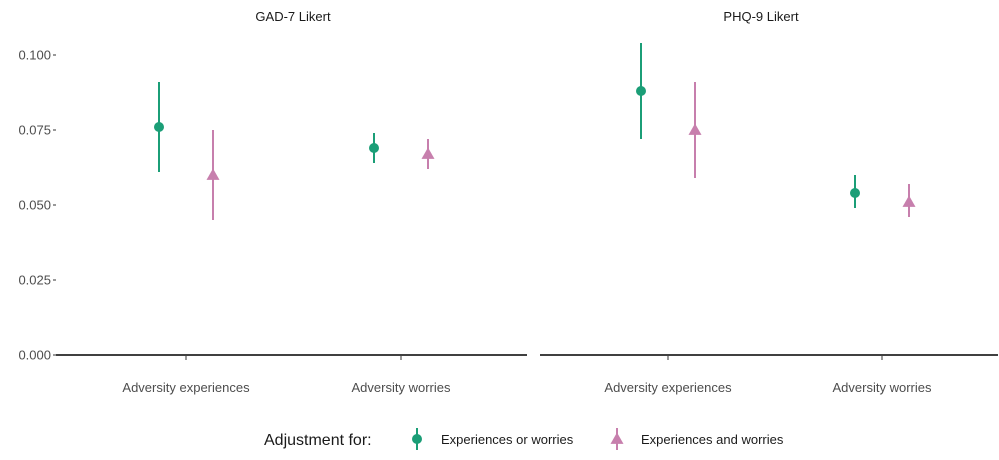 The image size is (999, 460). I want to click on y-tick-label: 0.100, so click(34, 55).